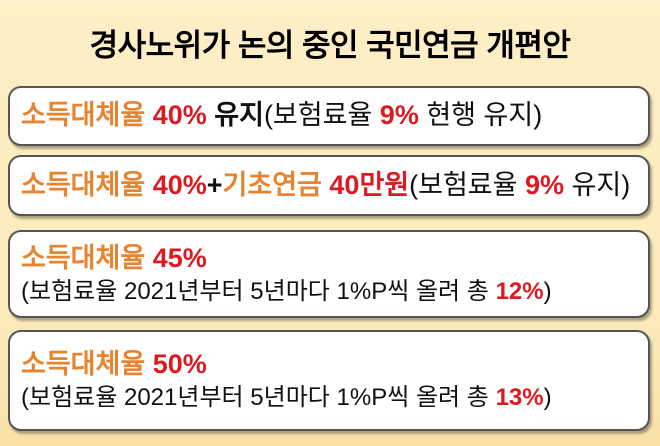  I want to click on infographic-title: 경사노위가 논의 중인 국민연금 개편안, so click(330, 45).